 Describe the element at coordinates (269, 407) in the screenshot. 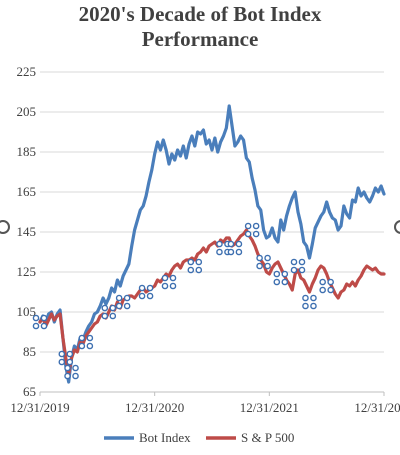

I see `x-tick-label: 12/31/2021` at that location.